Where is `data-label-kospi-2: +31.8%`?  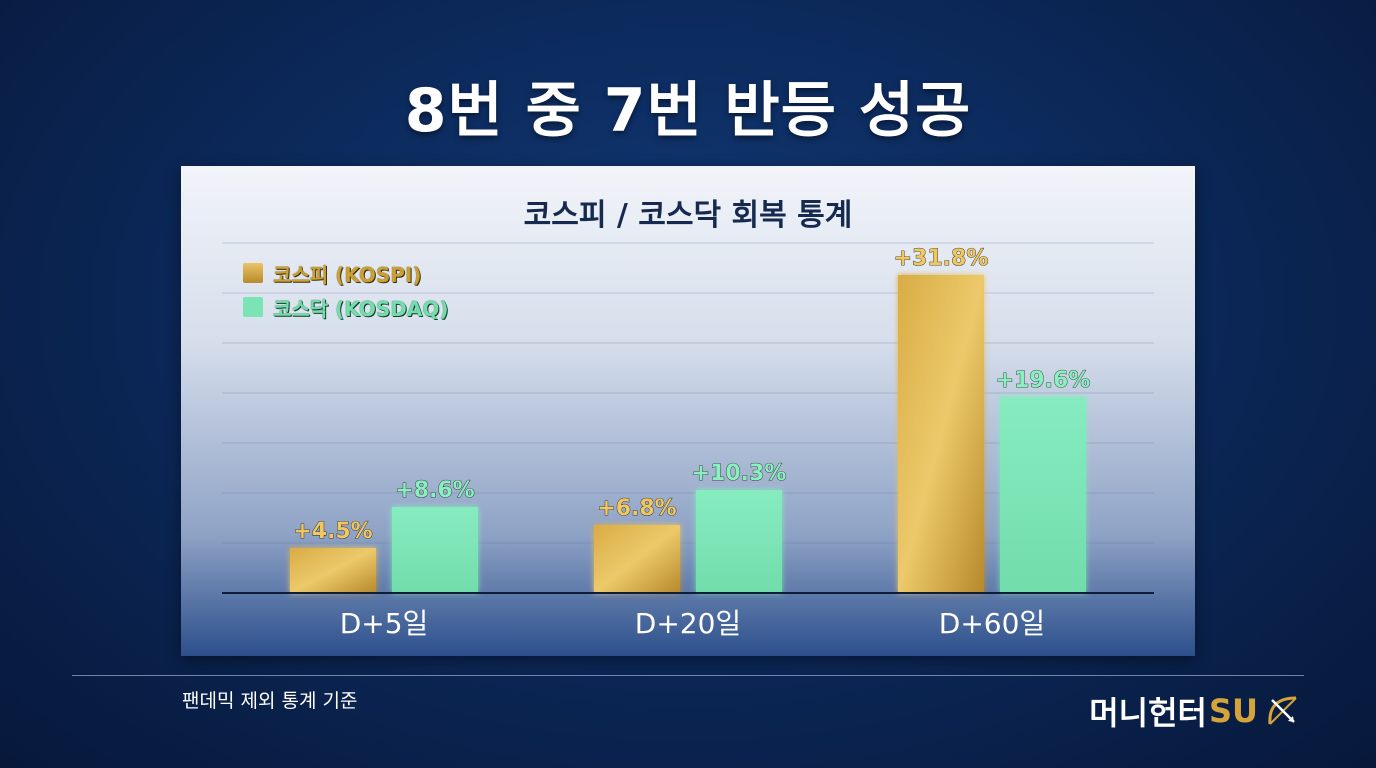
data-label-kospi-2: +31.8% is located at coordinates (941, 258).